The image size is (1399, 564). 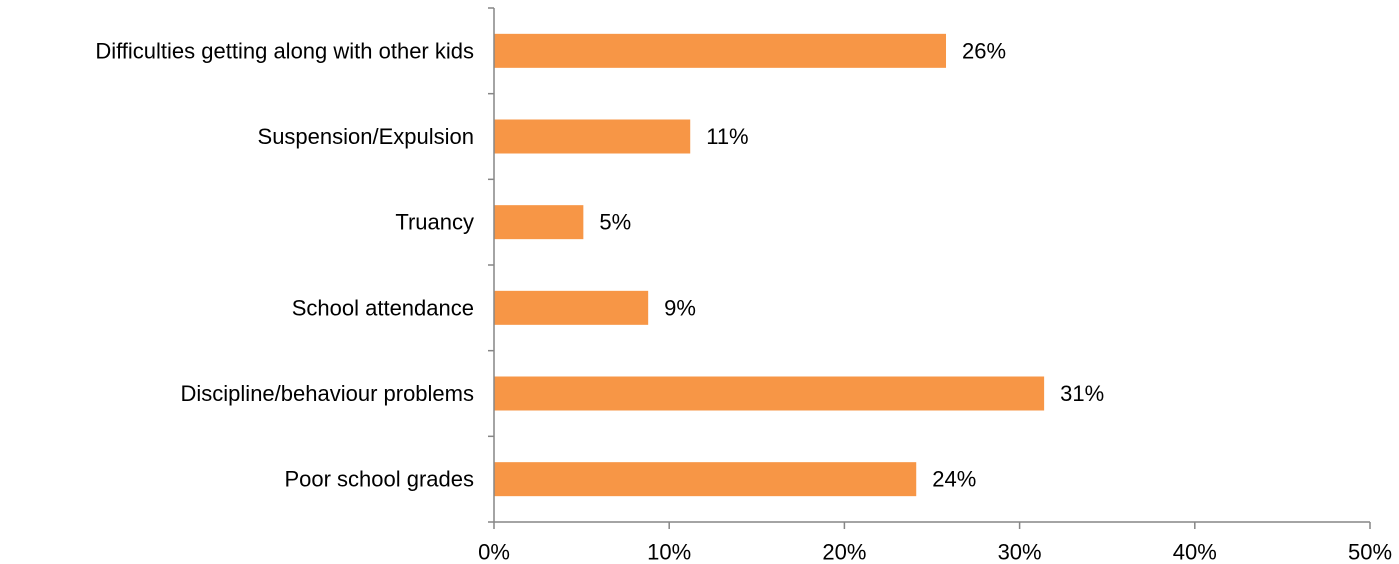 What do you see at coordinates (366, 136) in the screenshot?
I see `category-label-1: Suspension/Expulsion` at bounding box center [366, 136].